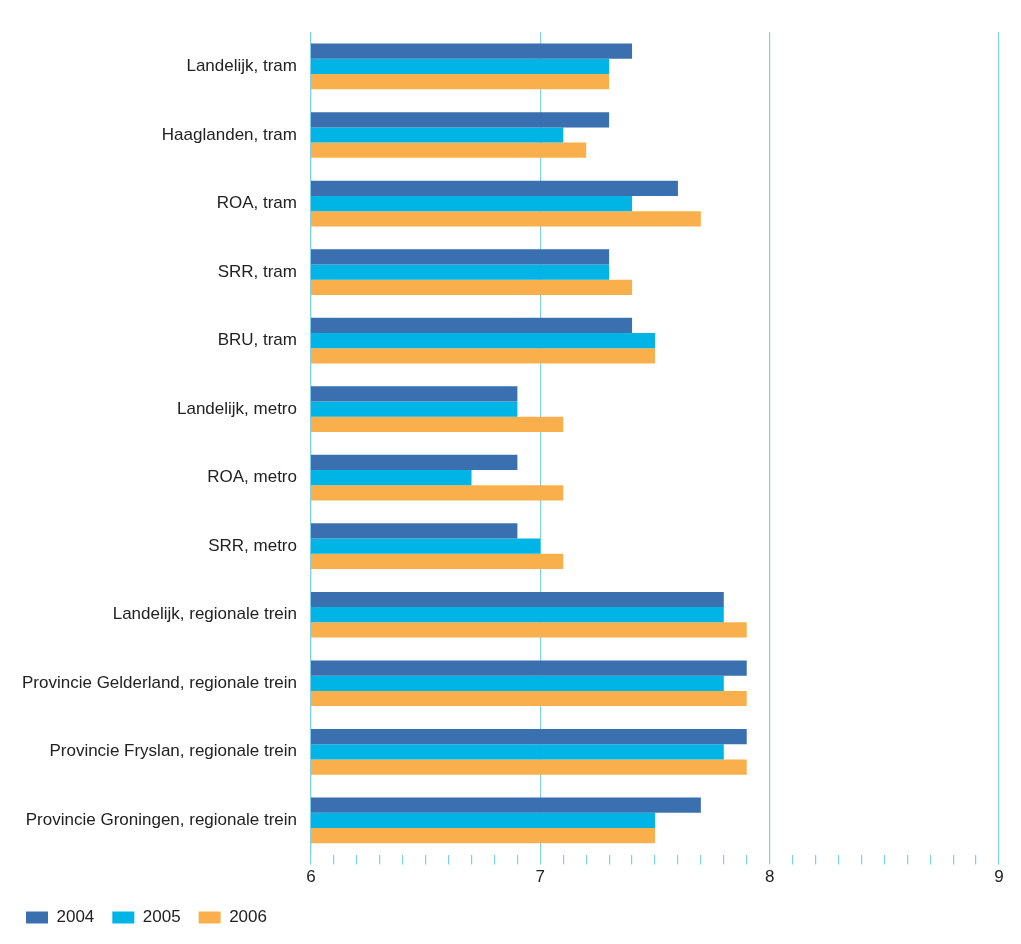  What do you see at coordinates (769, 877) in the screenshot?
I see `x-tick-label: 8` at bounding box center [769, 877].